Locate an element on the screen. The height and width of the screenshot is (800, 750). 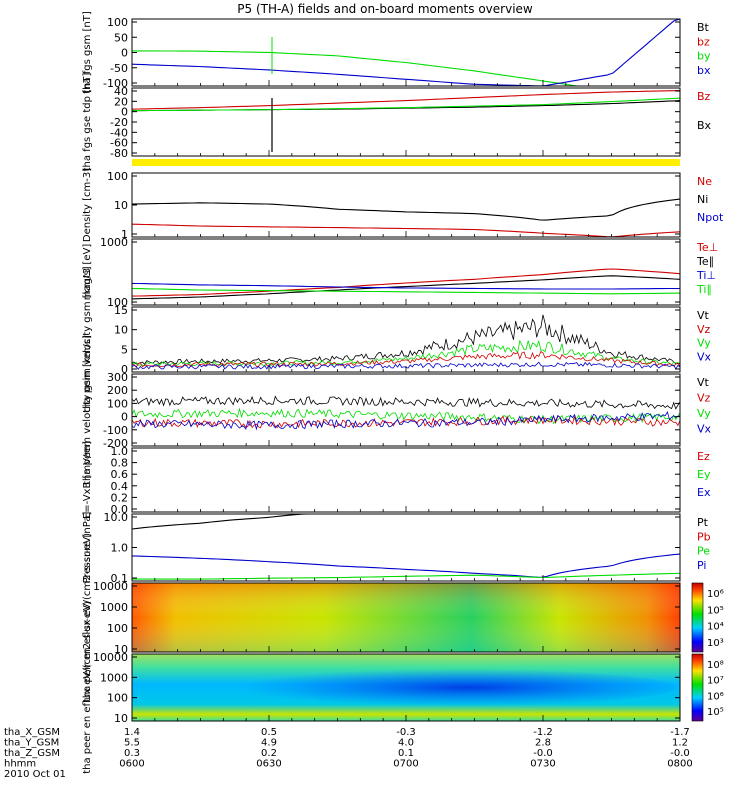
y-axis-label: tha peem velocity gsm [km/s] is located at coordinates (87, 410).